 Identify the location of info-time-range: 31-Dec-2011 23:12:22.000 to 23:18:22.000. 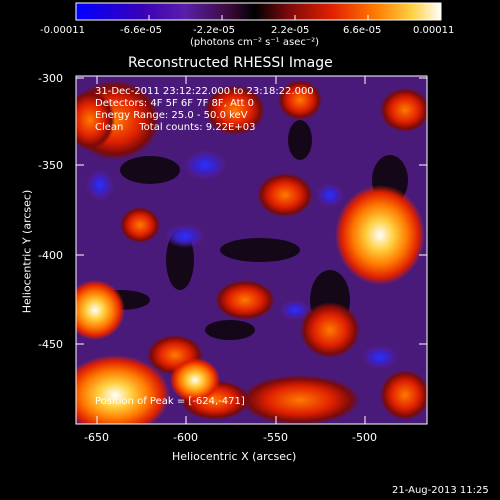
(204, 91).